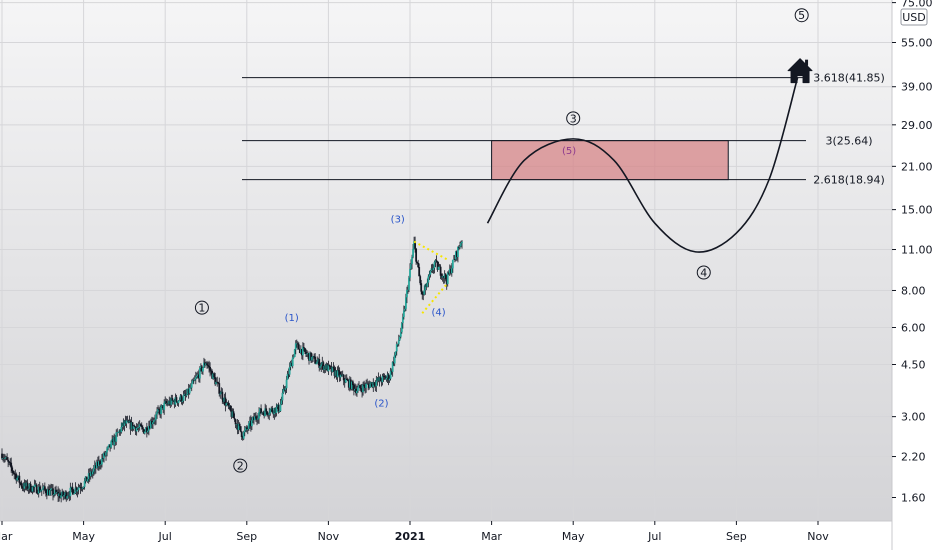 This screenshot has height=550, width=932. What do you see at coordinates (849, 78) in the screenshot?
I see `fib-level-label: 3.618(41.85)` at bounding box center [849, 78].